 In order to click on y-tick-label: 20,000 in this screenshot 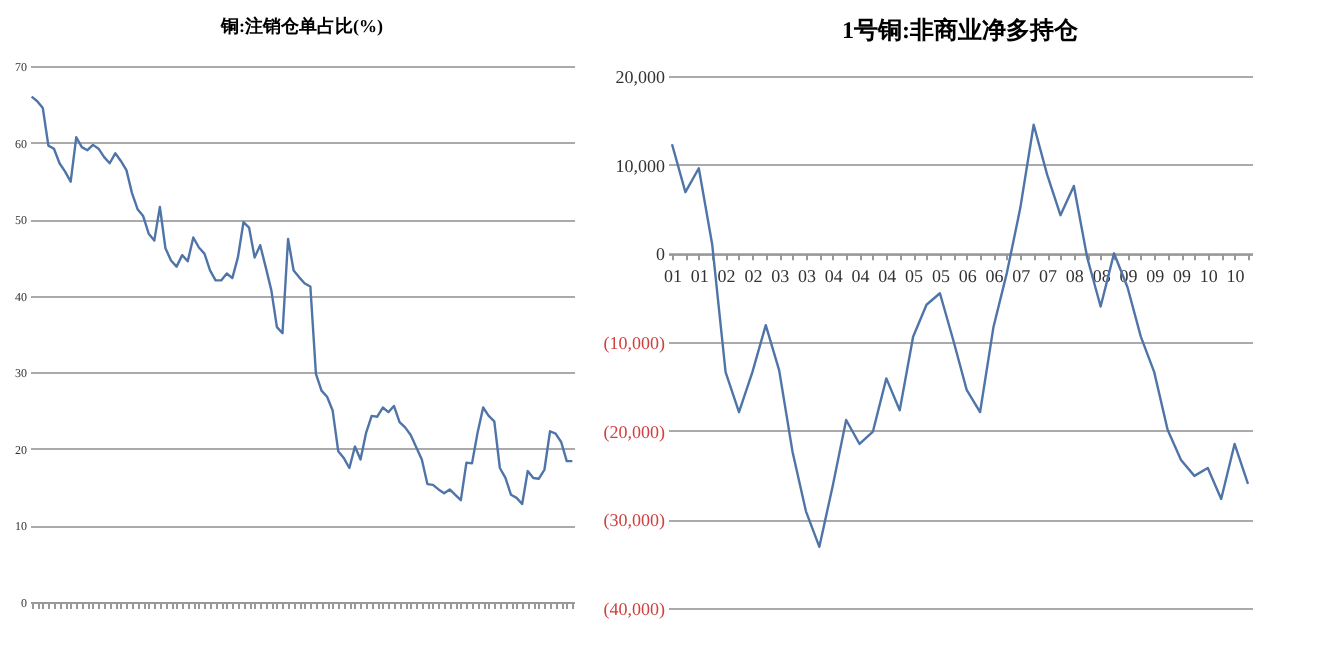, I will do `click(640, 77)`.